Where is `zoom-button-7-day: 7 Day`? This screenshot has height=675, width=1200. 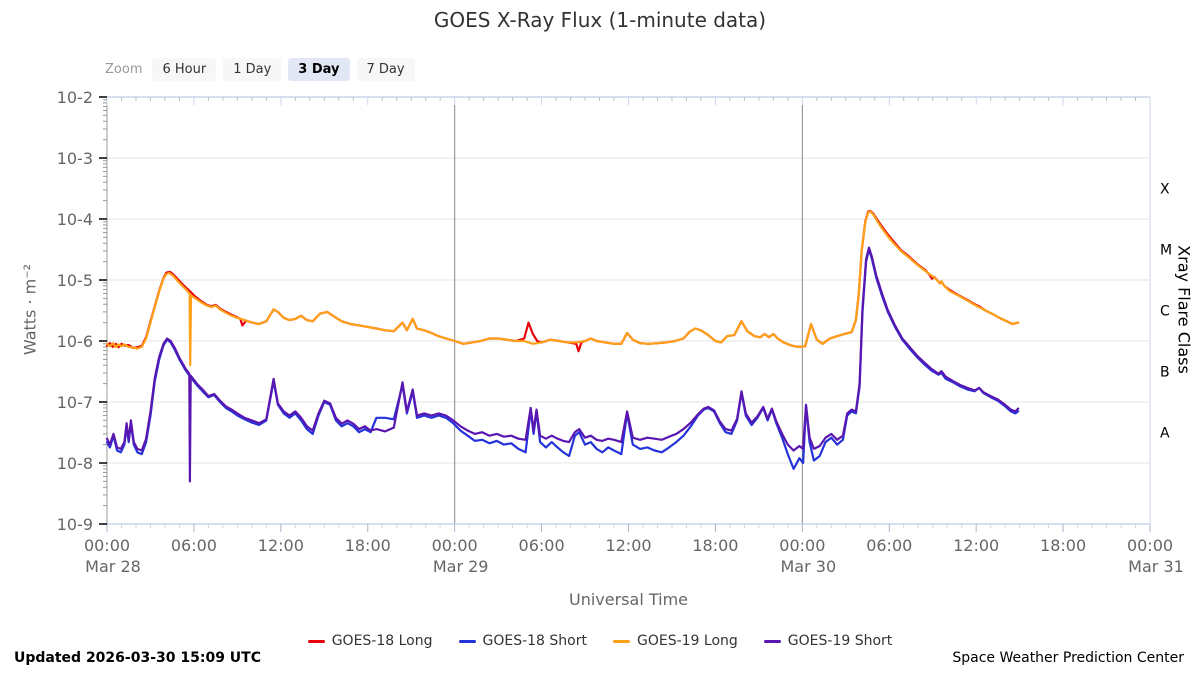 zoom-button-7-day: 7 Day is located at coordinates (385, 69).